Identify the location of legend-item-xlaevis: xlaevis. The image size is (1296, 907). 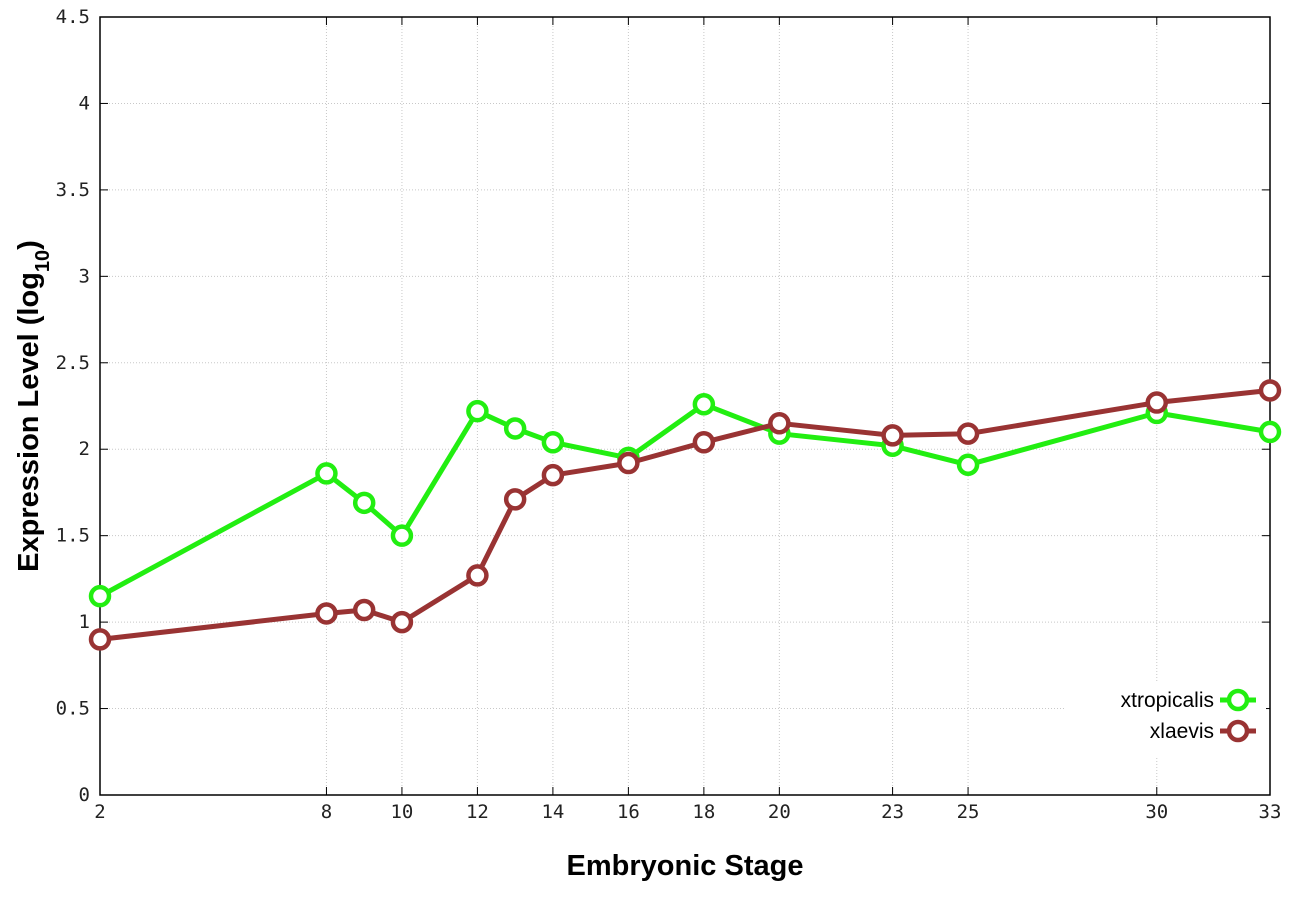
(1203, 731).